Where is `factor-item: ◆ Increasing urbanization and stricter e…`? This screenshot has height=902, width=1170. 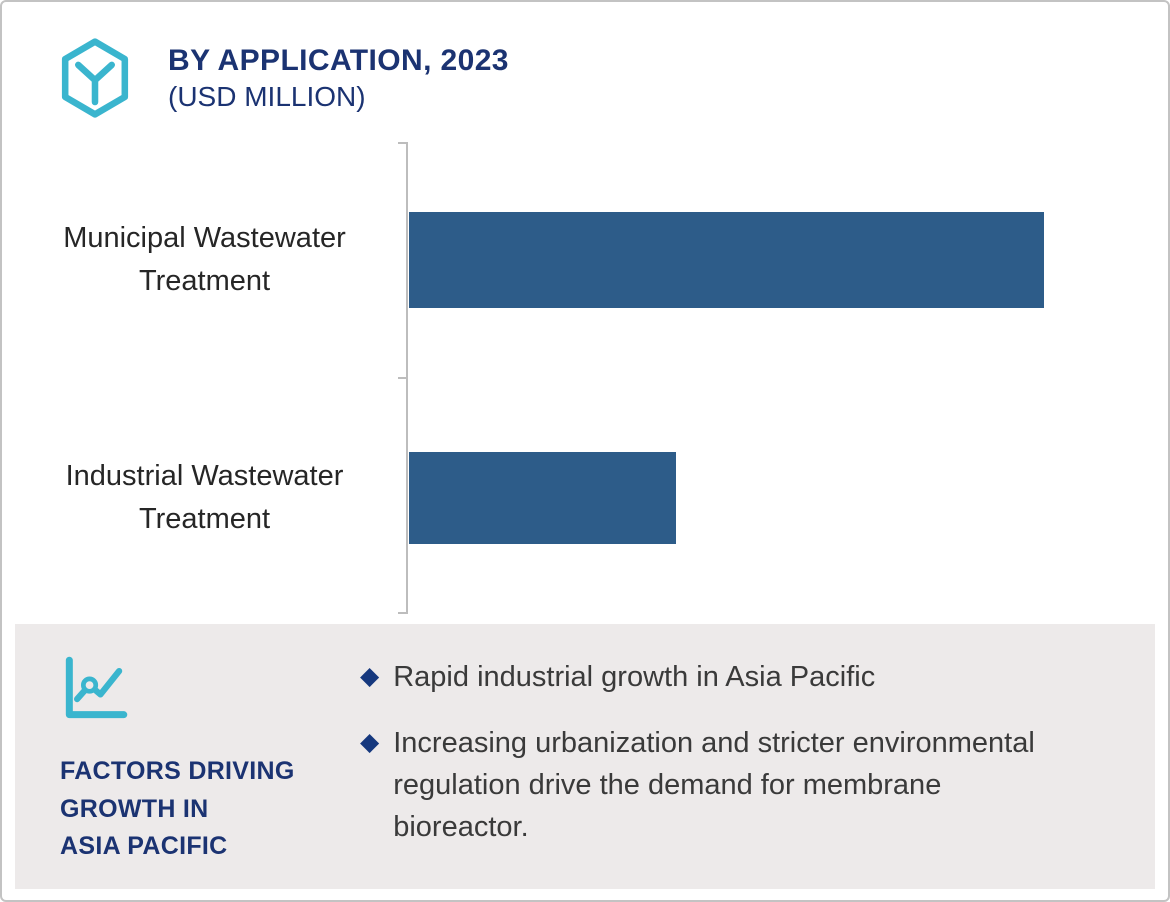 factor-item: ◆ Increasing urbanization and stricter e… is located at coordinates (757, 785).